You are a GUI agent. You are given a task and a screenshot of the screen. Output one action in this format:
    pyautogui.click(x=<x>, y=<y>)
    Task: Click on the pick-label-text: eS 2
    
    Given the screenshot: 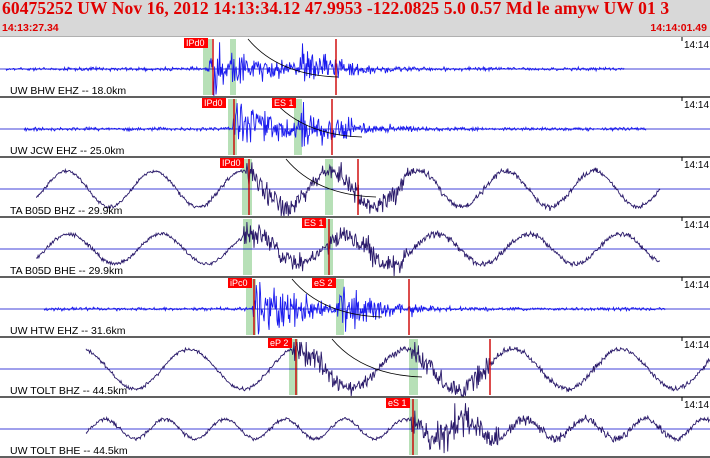 What is the action you would take?
    pyautogui.click(x=323, y=283)
    